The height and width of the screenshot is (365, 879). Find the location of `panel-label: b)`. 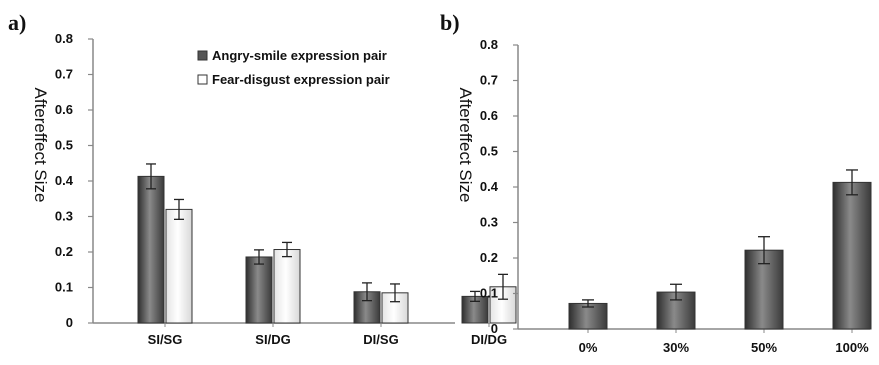

panel-label: b) is located at coordinates (450, 22).